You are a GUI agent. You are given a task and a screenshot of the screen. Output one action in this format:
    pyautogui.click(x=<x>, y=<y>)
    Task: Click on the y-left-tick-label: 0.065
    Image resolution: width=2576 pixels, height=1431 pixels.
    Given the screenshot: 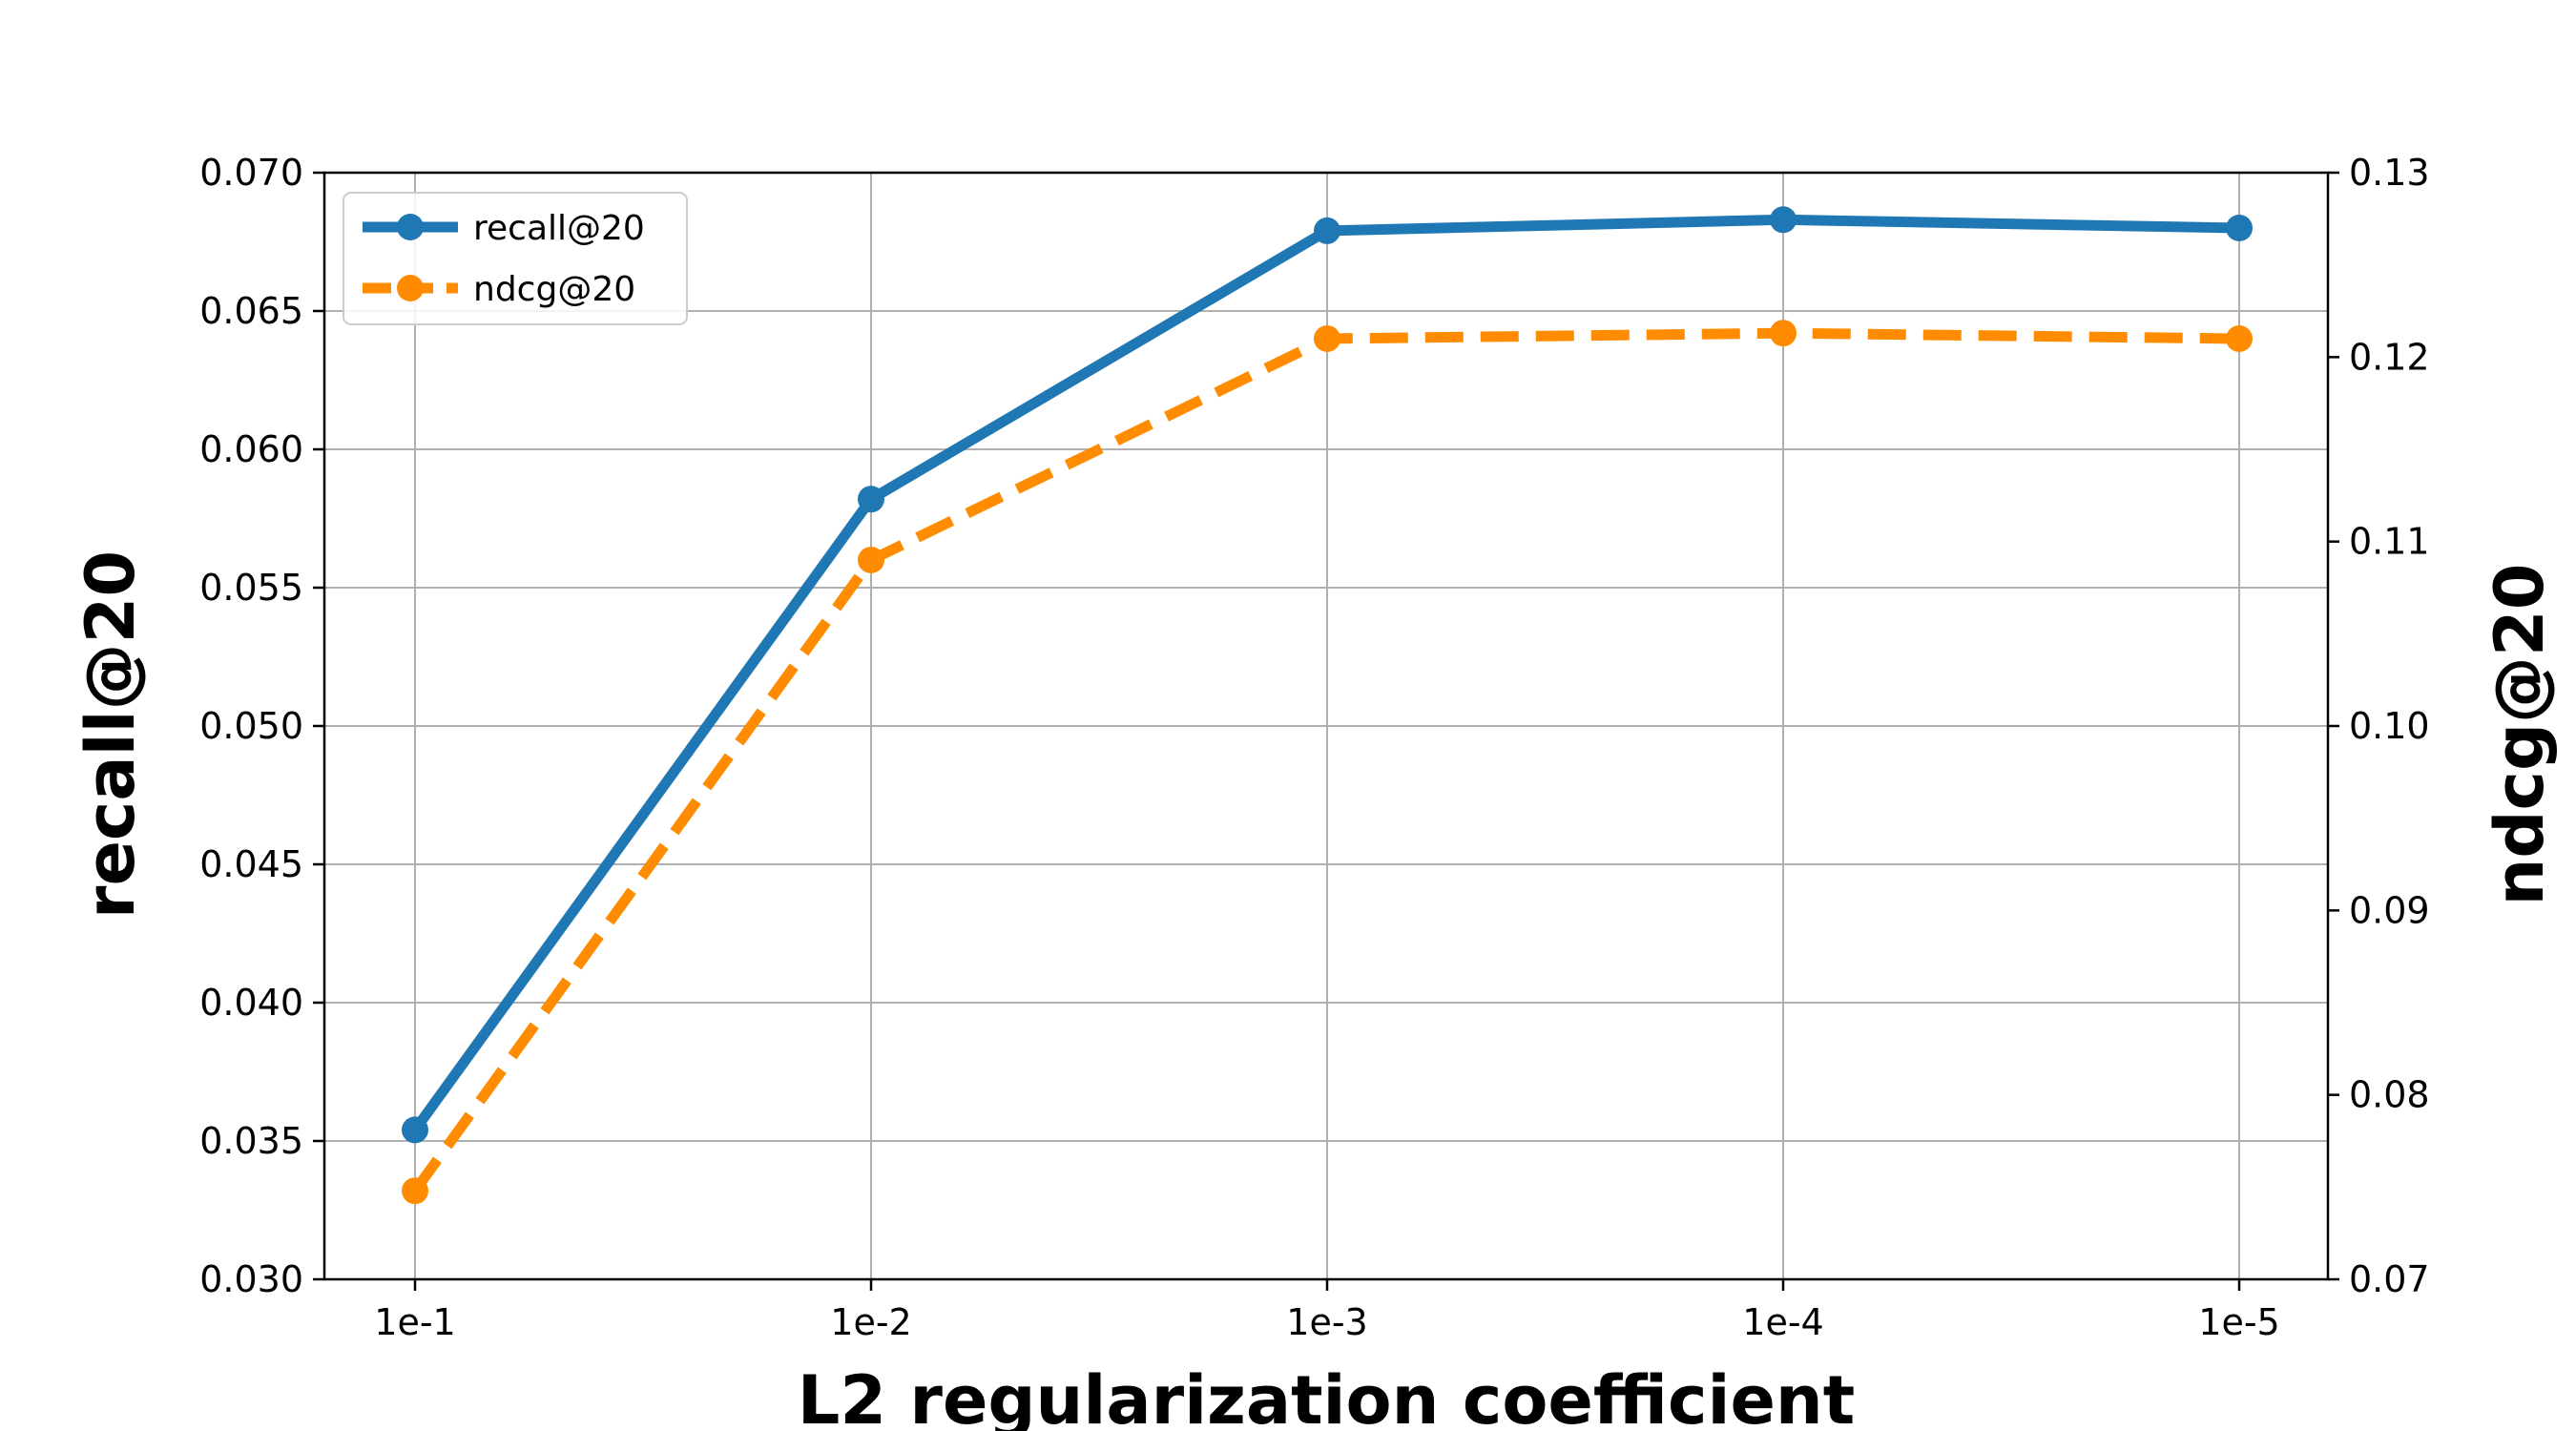 What is the action you would take?
    pyautogui.click(x=251, y=311)
    